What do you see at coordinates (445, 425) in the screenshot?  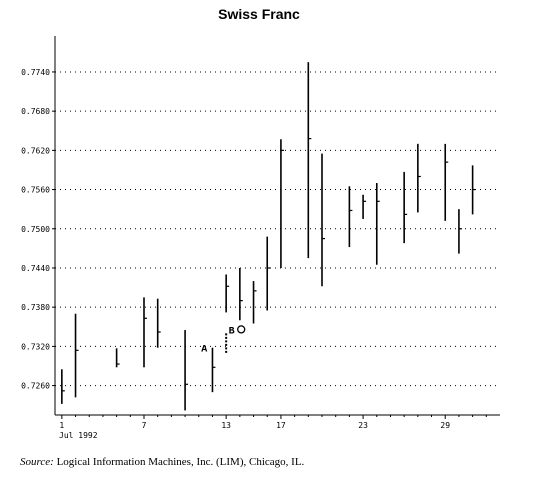 I see `x-tick-label: 29` at bounding box center [445, 425].